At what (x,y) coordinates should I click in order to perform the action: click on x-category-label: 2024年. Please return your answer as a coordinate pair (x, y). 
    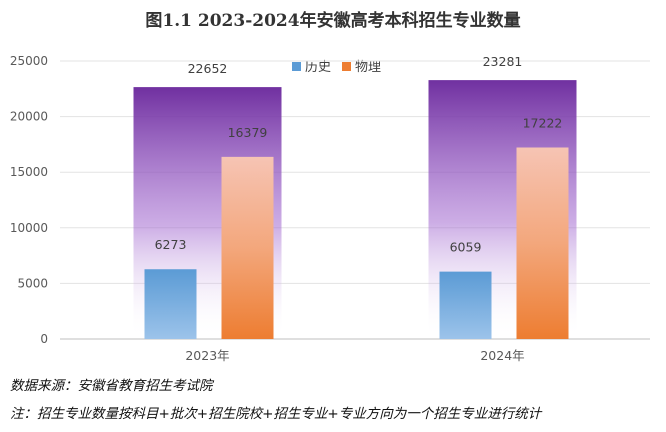
    Looking at the image, I should click on (502, 355).